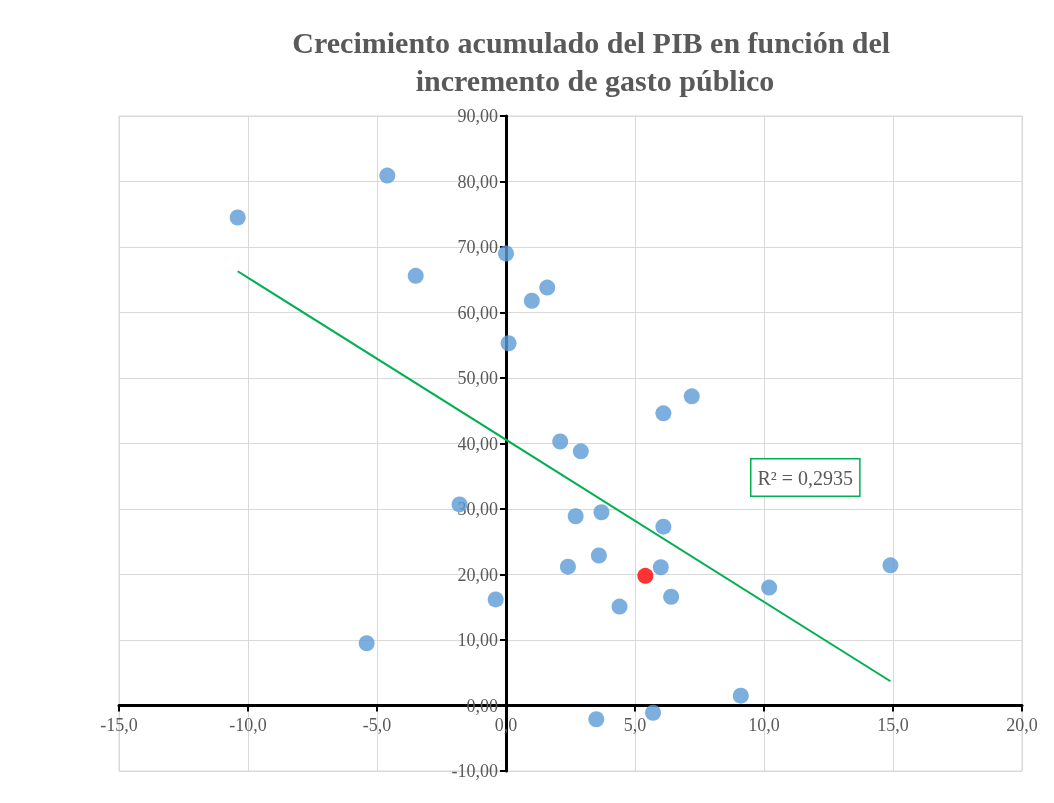 Image resolution: width=1054 pixels, height=803 pixels. Describe the element at coordinates (595, 61) in the screenshot. I see `chart-title: Crecimiento acumulado del PIB en función del incremento de gasto público` at that location.